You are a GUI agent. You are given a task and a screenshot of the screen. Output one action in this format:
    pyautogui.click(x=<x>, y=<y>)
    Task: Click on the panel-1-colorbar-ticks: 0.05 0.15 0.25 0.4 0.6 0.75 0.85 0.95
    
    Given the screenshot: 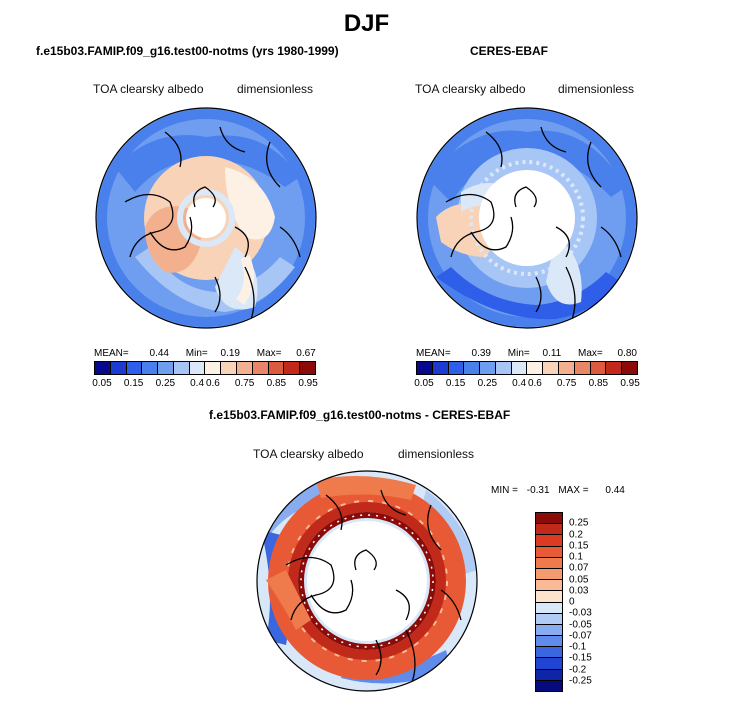 What is the action you would take?
    pyautogui.click(x=205, y=384)
    